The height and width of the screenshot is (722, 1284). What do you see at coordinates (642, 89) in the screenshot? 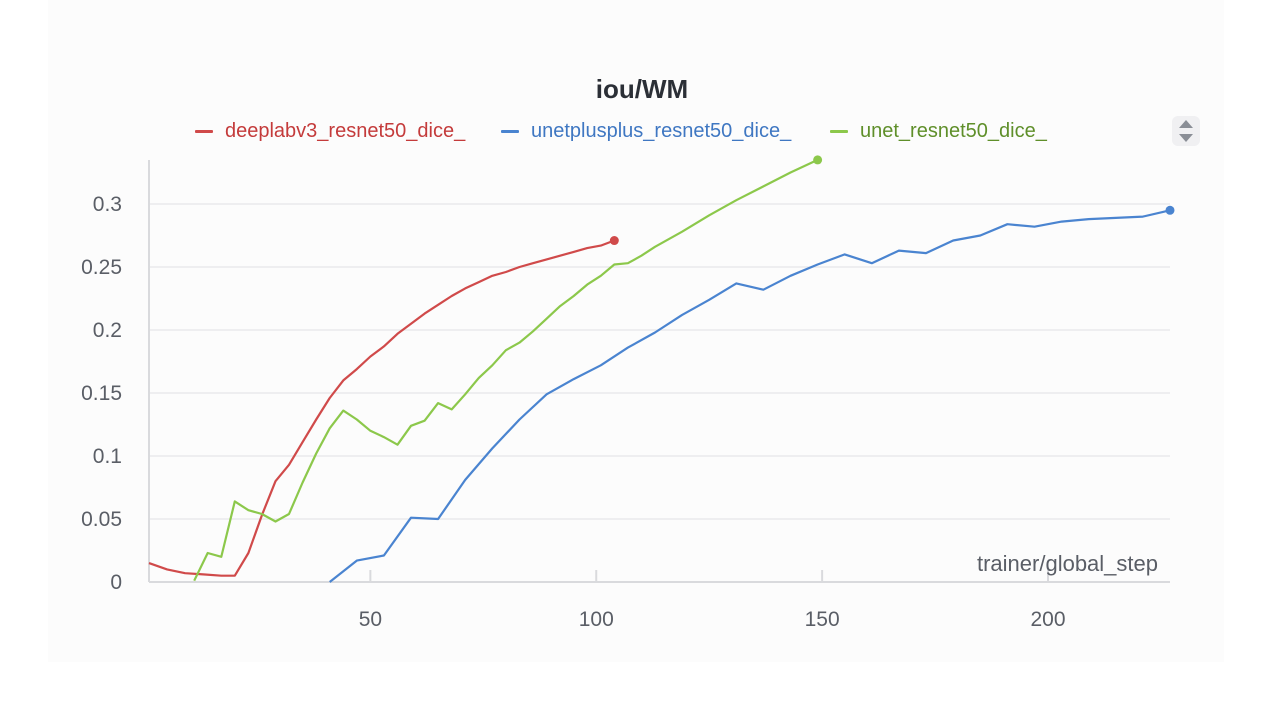
I see `chart-title: iou/WM` at bounding box center [642, 89].